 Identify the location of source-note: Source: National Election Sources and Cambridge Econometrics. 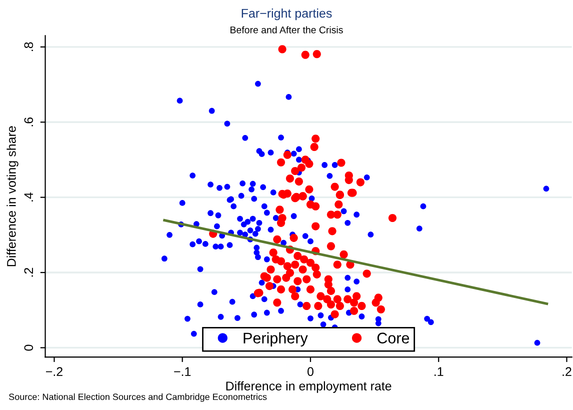
(138, 397).